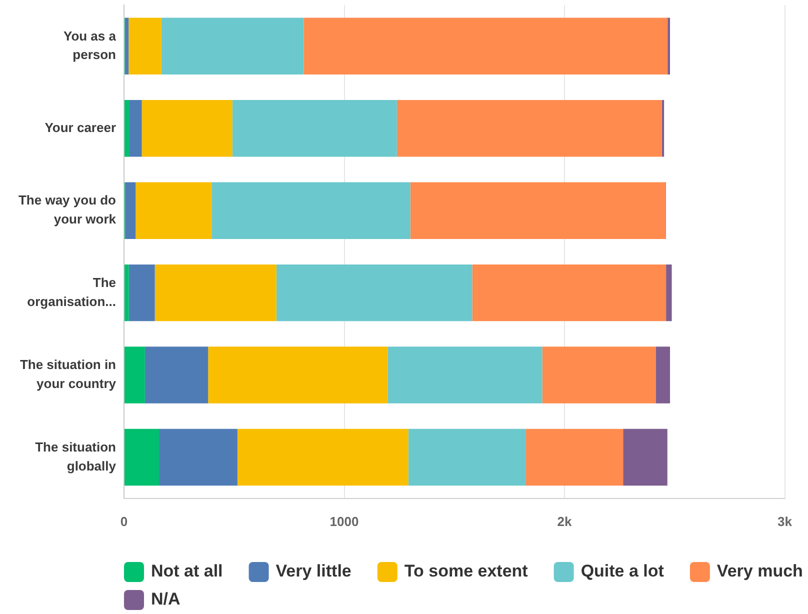  Describe the element at coordinates (90, 45) in the screenshot. I see `y-tick-label: You as a person` at that location.